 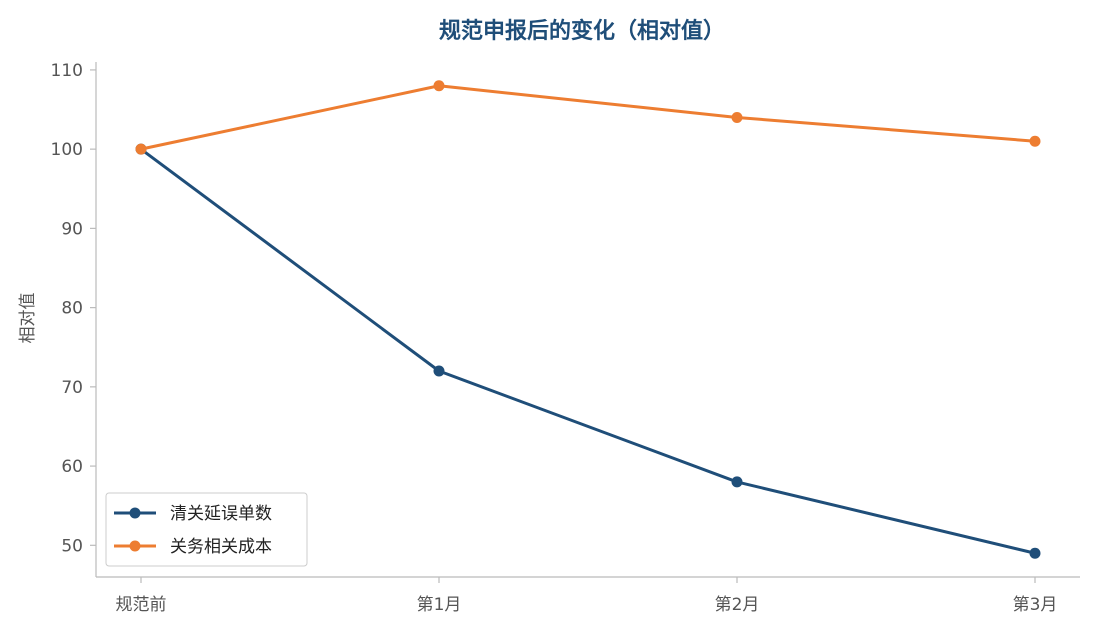 What do you see at coordinates (439, 605) in the screenshot?
I see `x-tick-label: 第1月` at bounding box center [439, 605].